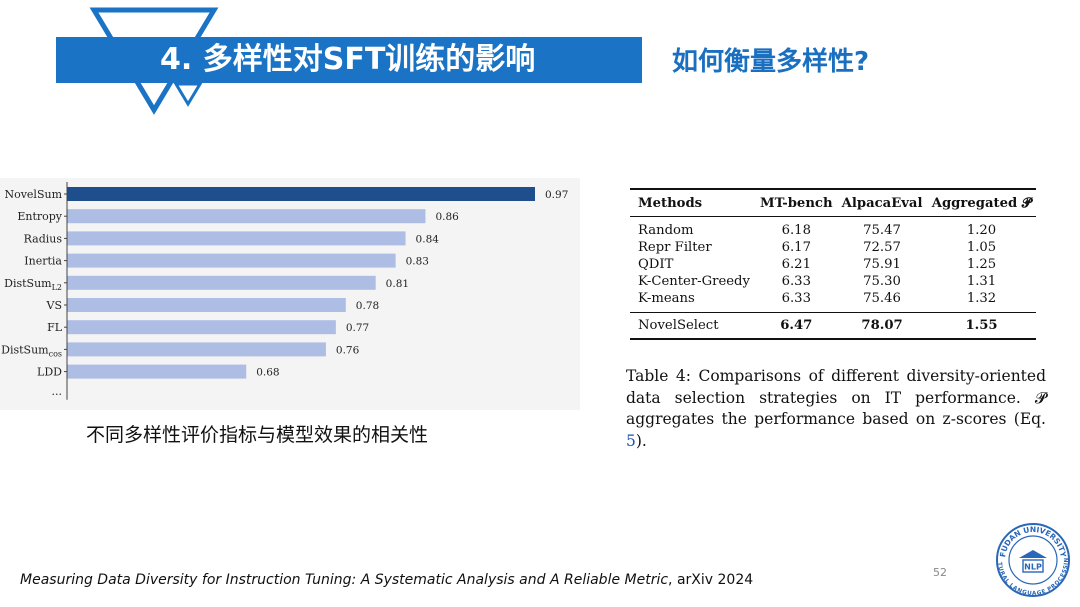 This screenshot has width=1080, height=607. I want to click on category-label: VS, so click(54, 305).